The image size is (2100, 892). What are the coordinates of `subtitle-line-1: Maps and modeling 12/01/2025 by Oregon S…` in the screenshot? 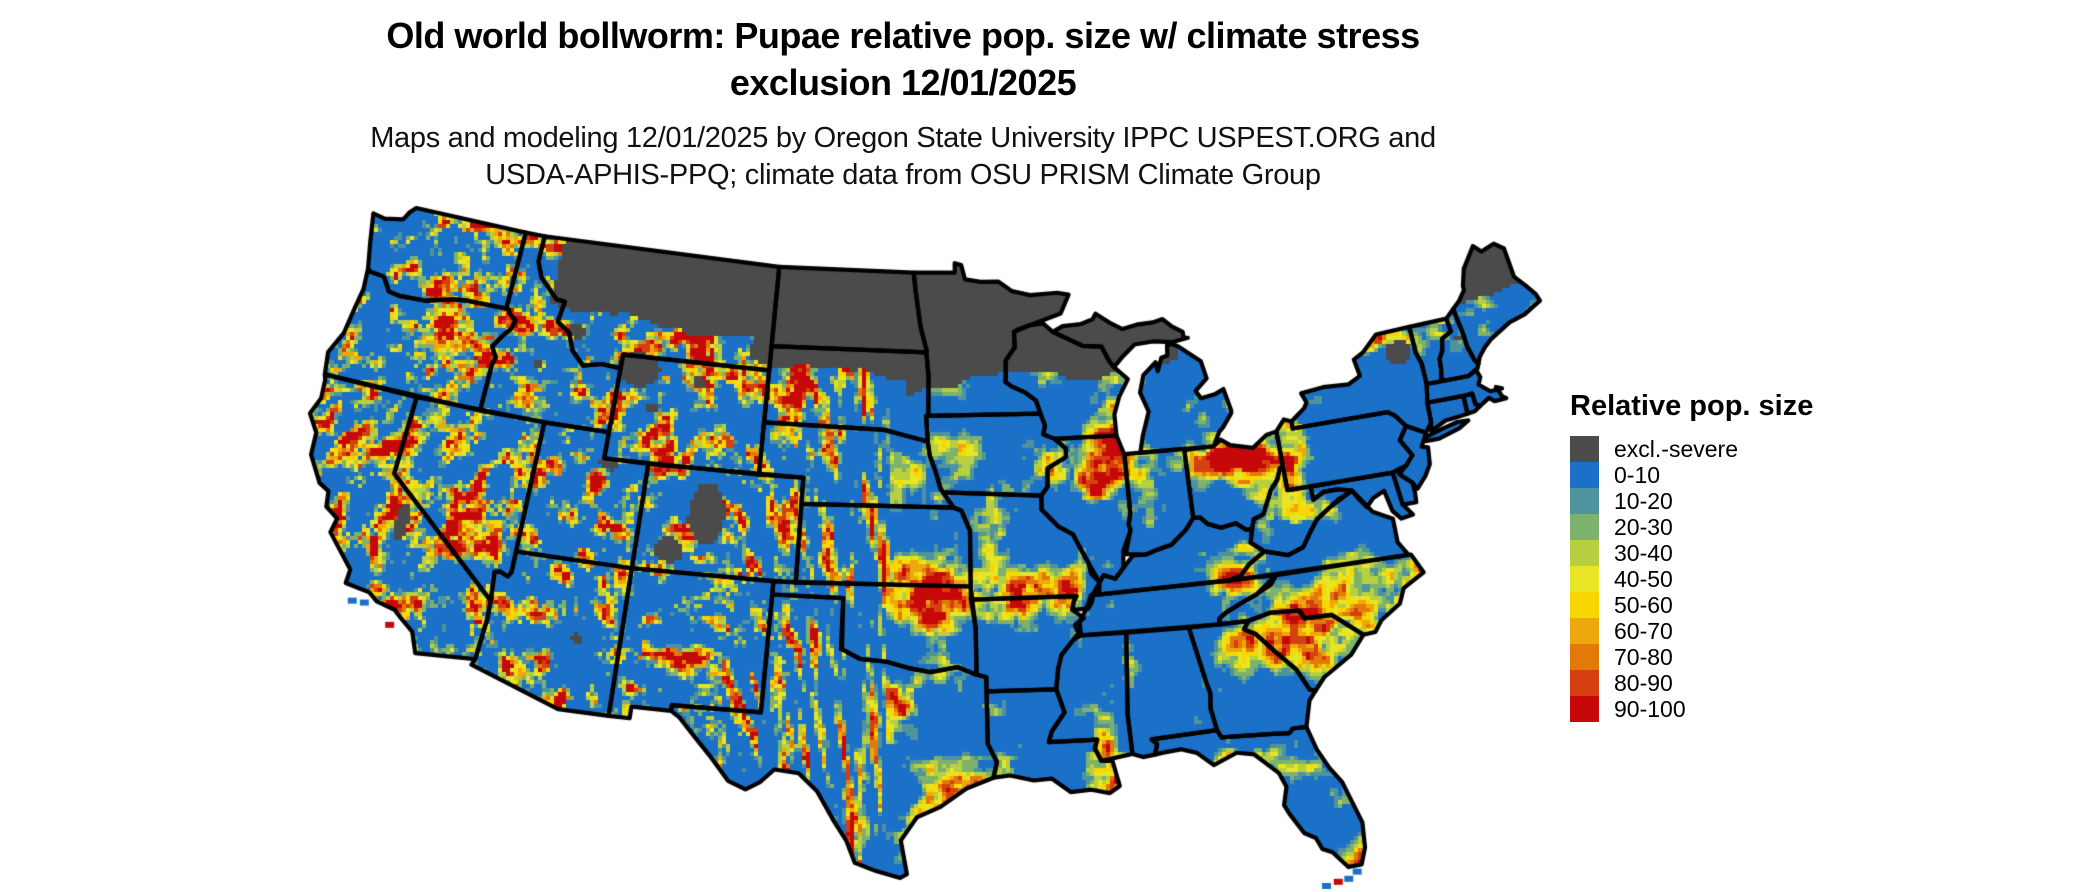 It's located at (903, 138).